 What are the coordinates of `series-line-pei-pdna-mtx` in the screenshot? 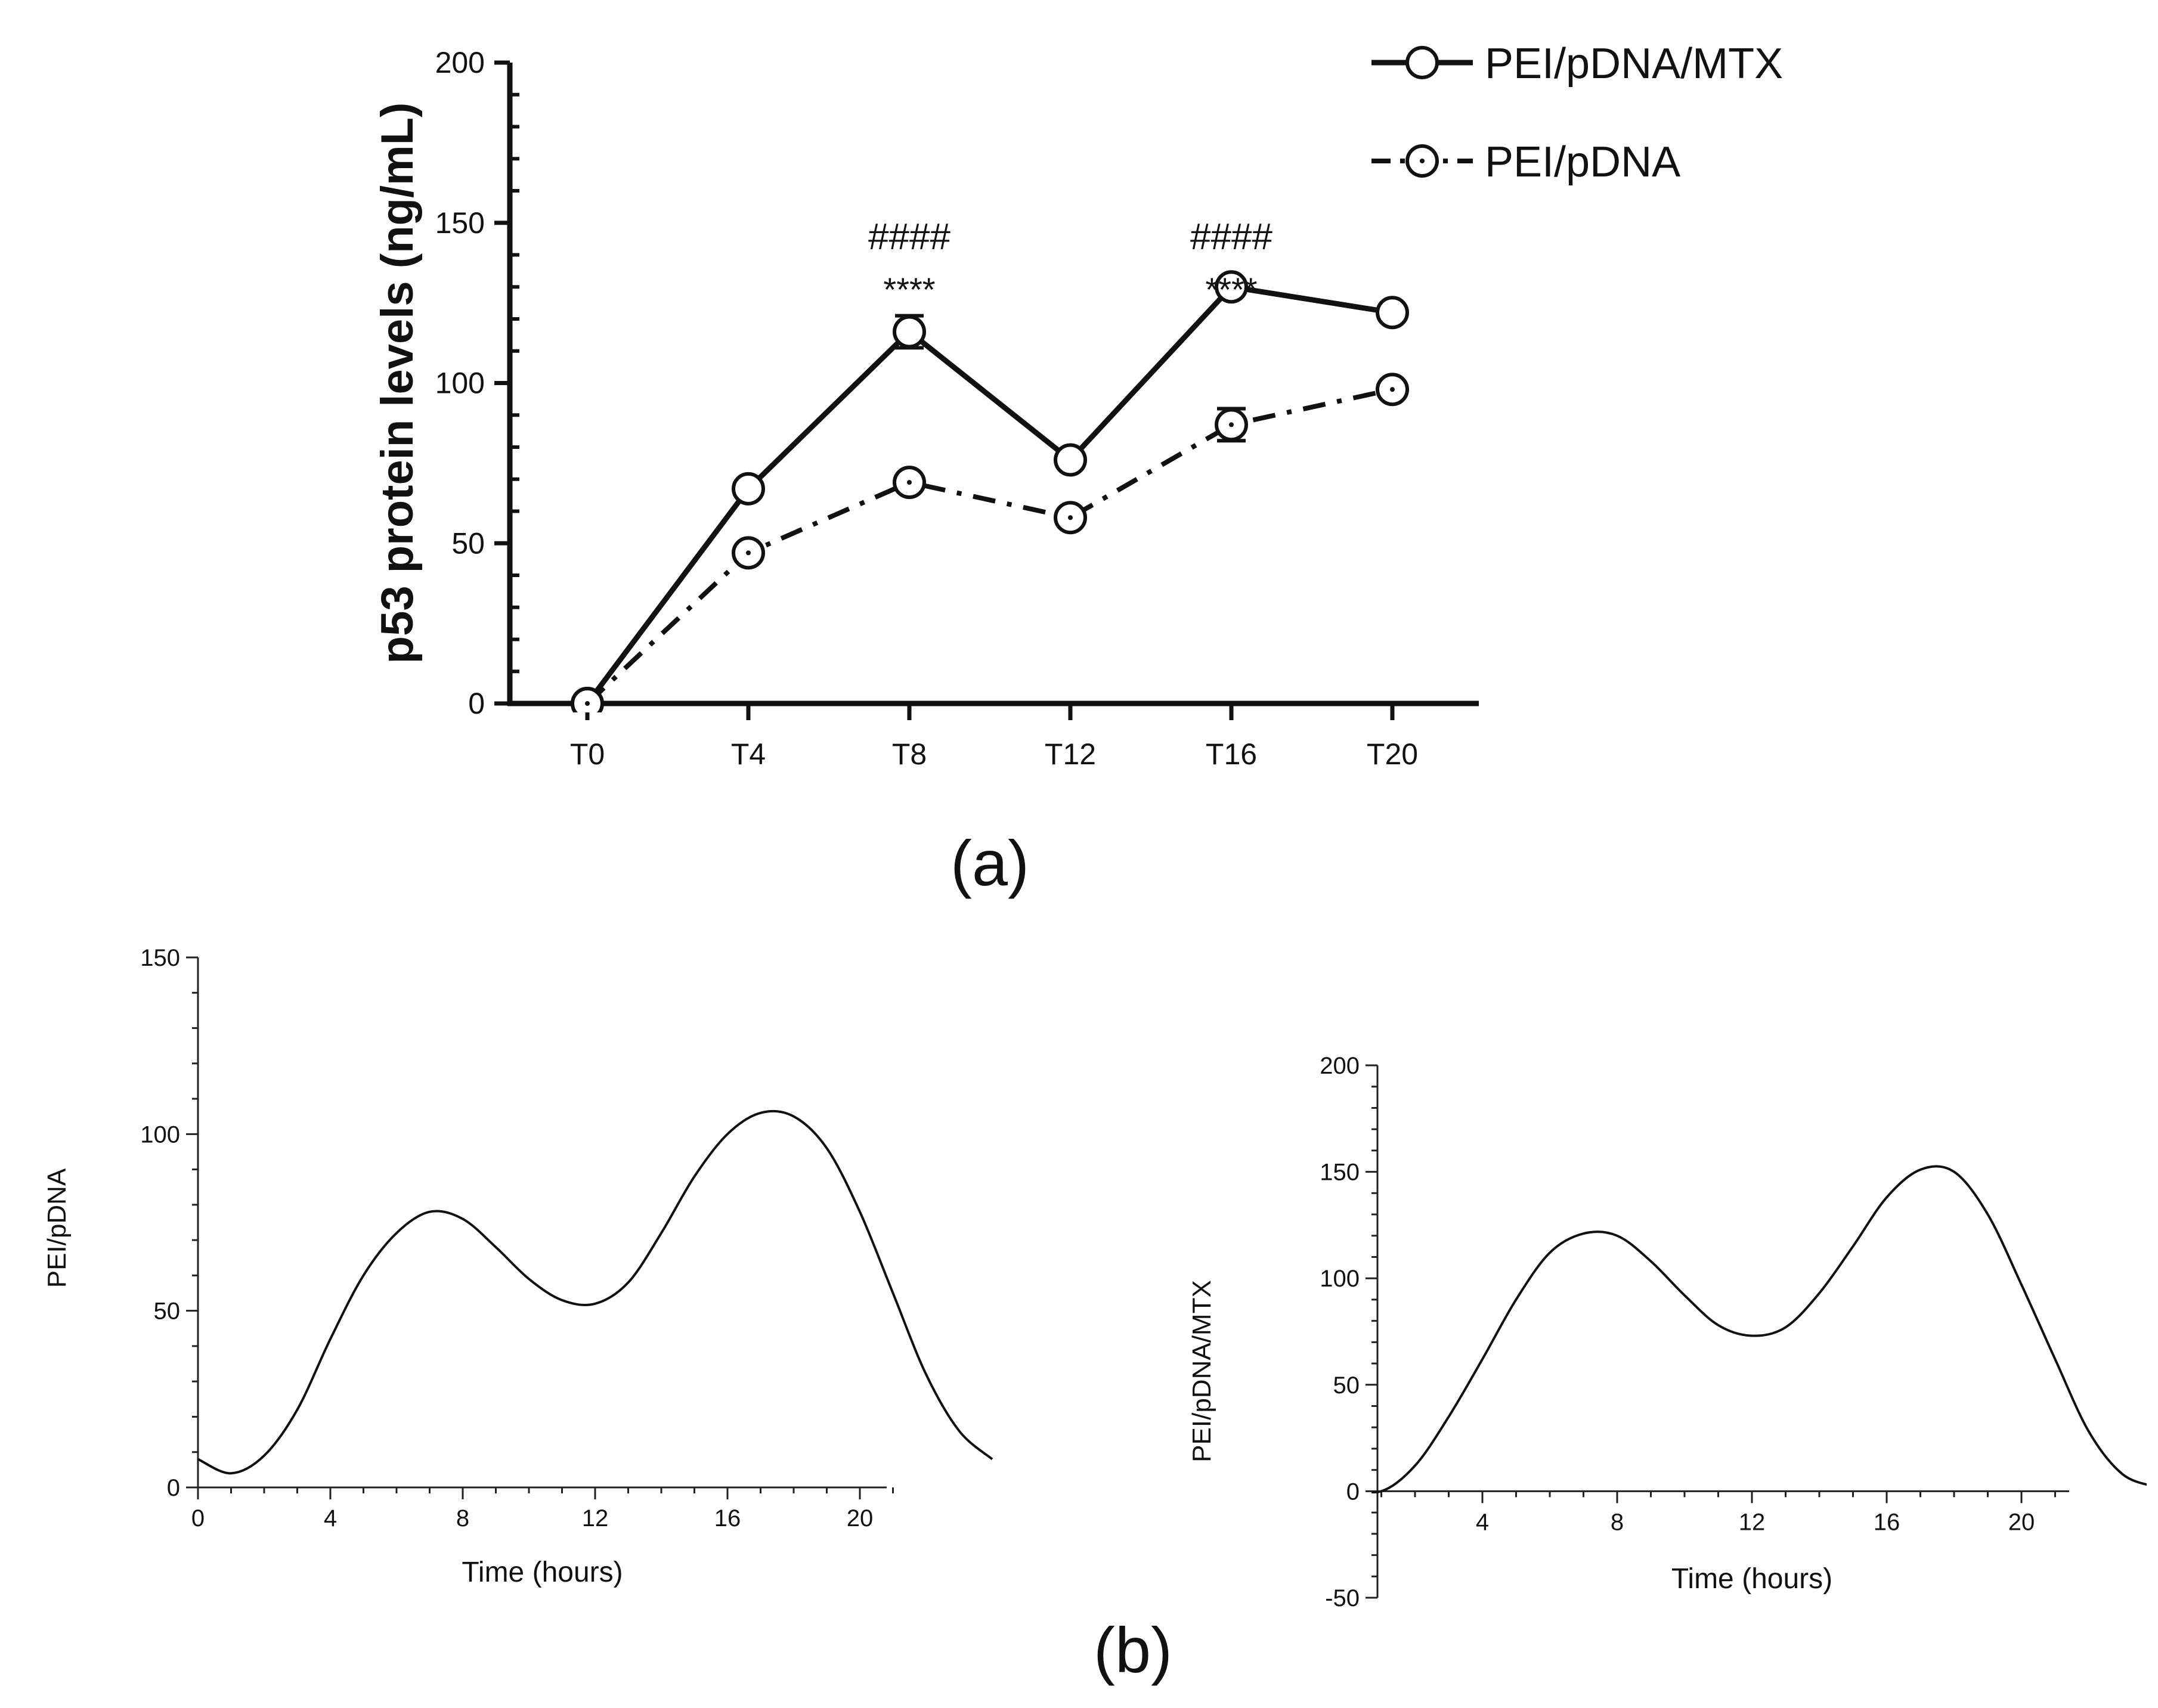 It's located at (989, 494).